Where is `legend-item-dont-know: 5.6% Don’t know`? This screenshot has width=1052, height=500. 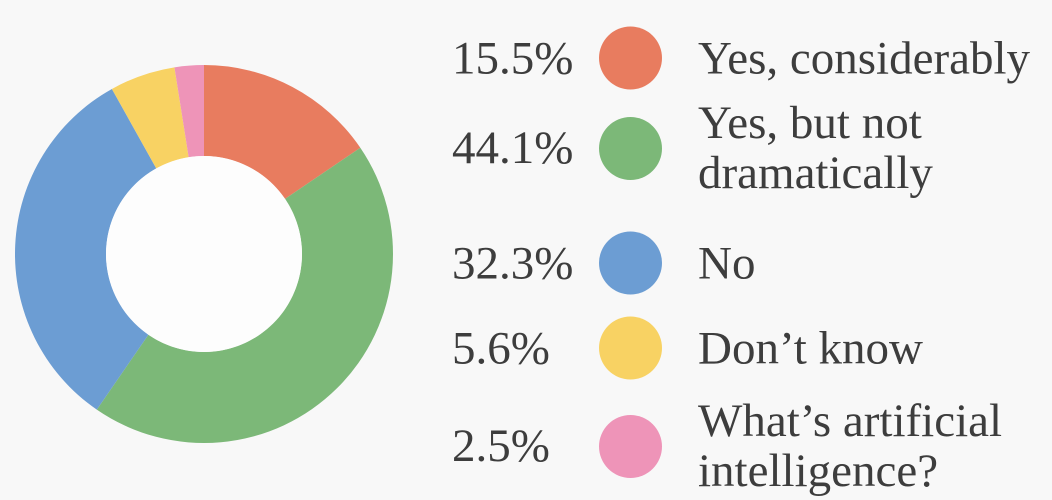
legend-item-dont-know: 5.6% Don’t know is located at coordinates (752, 348).